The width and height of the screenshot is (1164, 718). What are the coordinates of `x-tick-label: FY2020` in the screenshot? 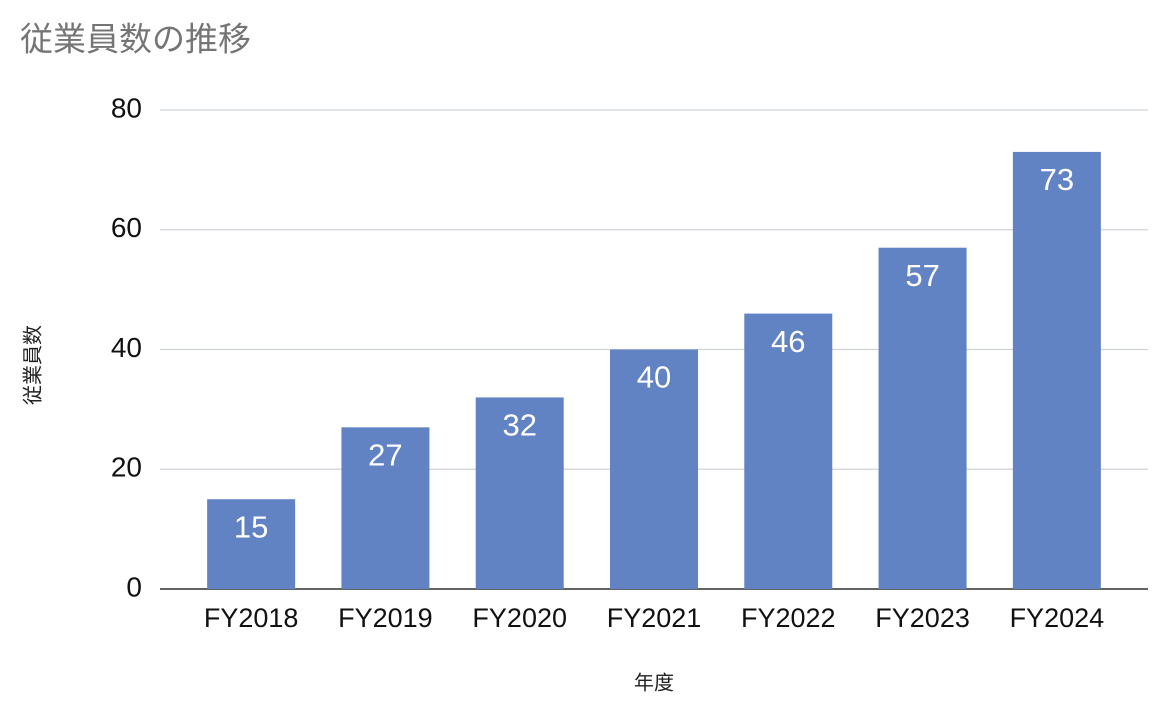 It's located at (519, 618).